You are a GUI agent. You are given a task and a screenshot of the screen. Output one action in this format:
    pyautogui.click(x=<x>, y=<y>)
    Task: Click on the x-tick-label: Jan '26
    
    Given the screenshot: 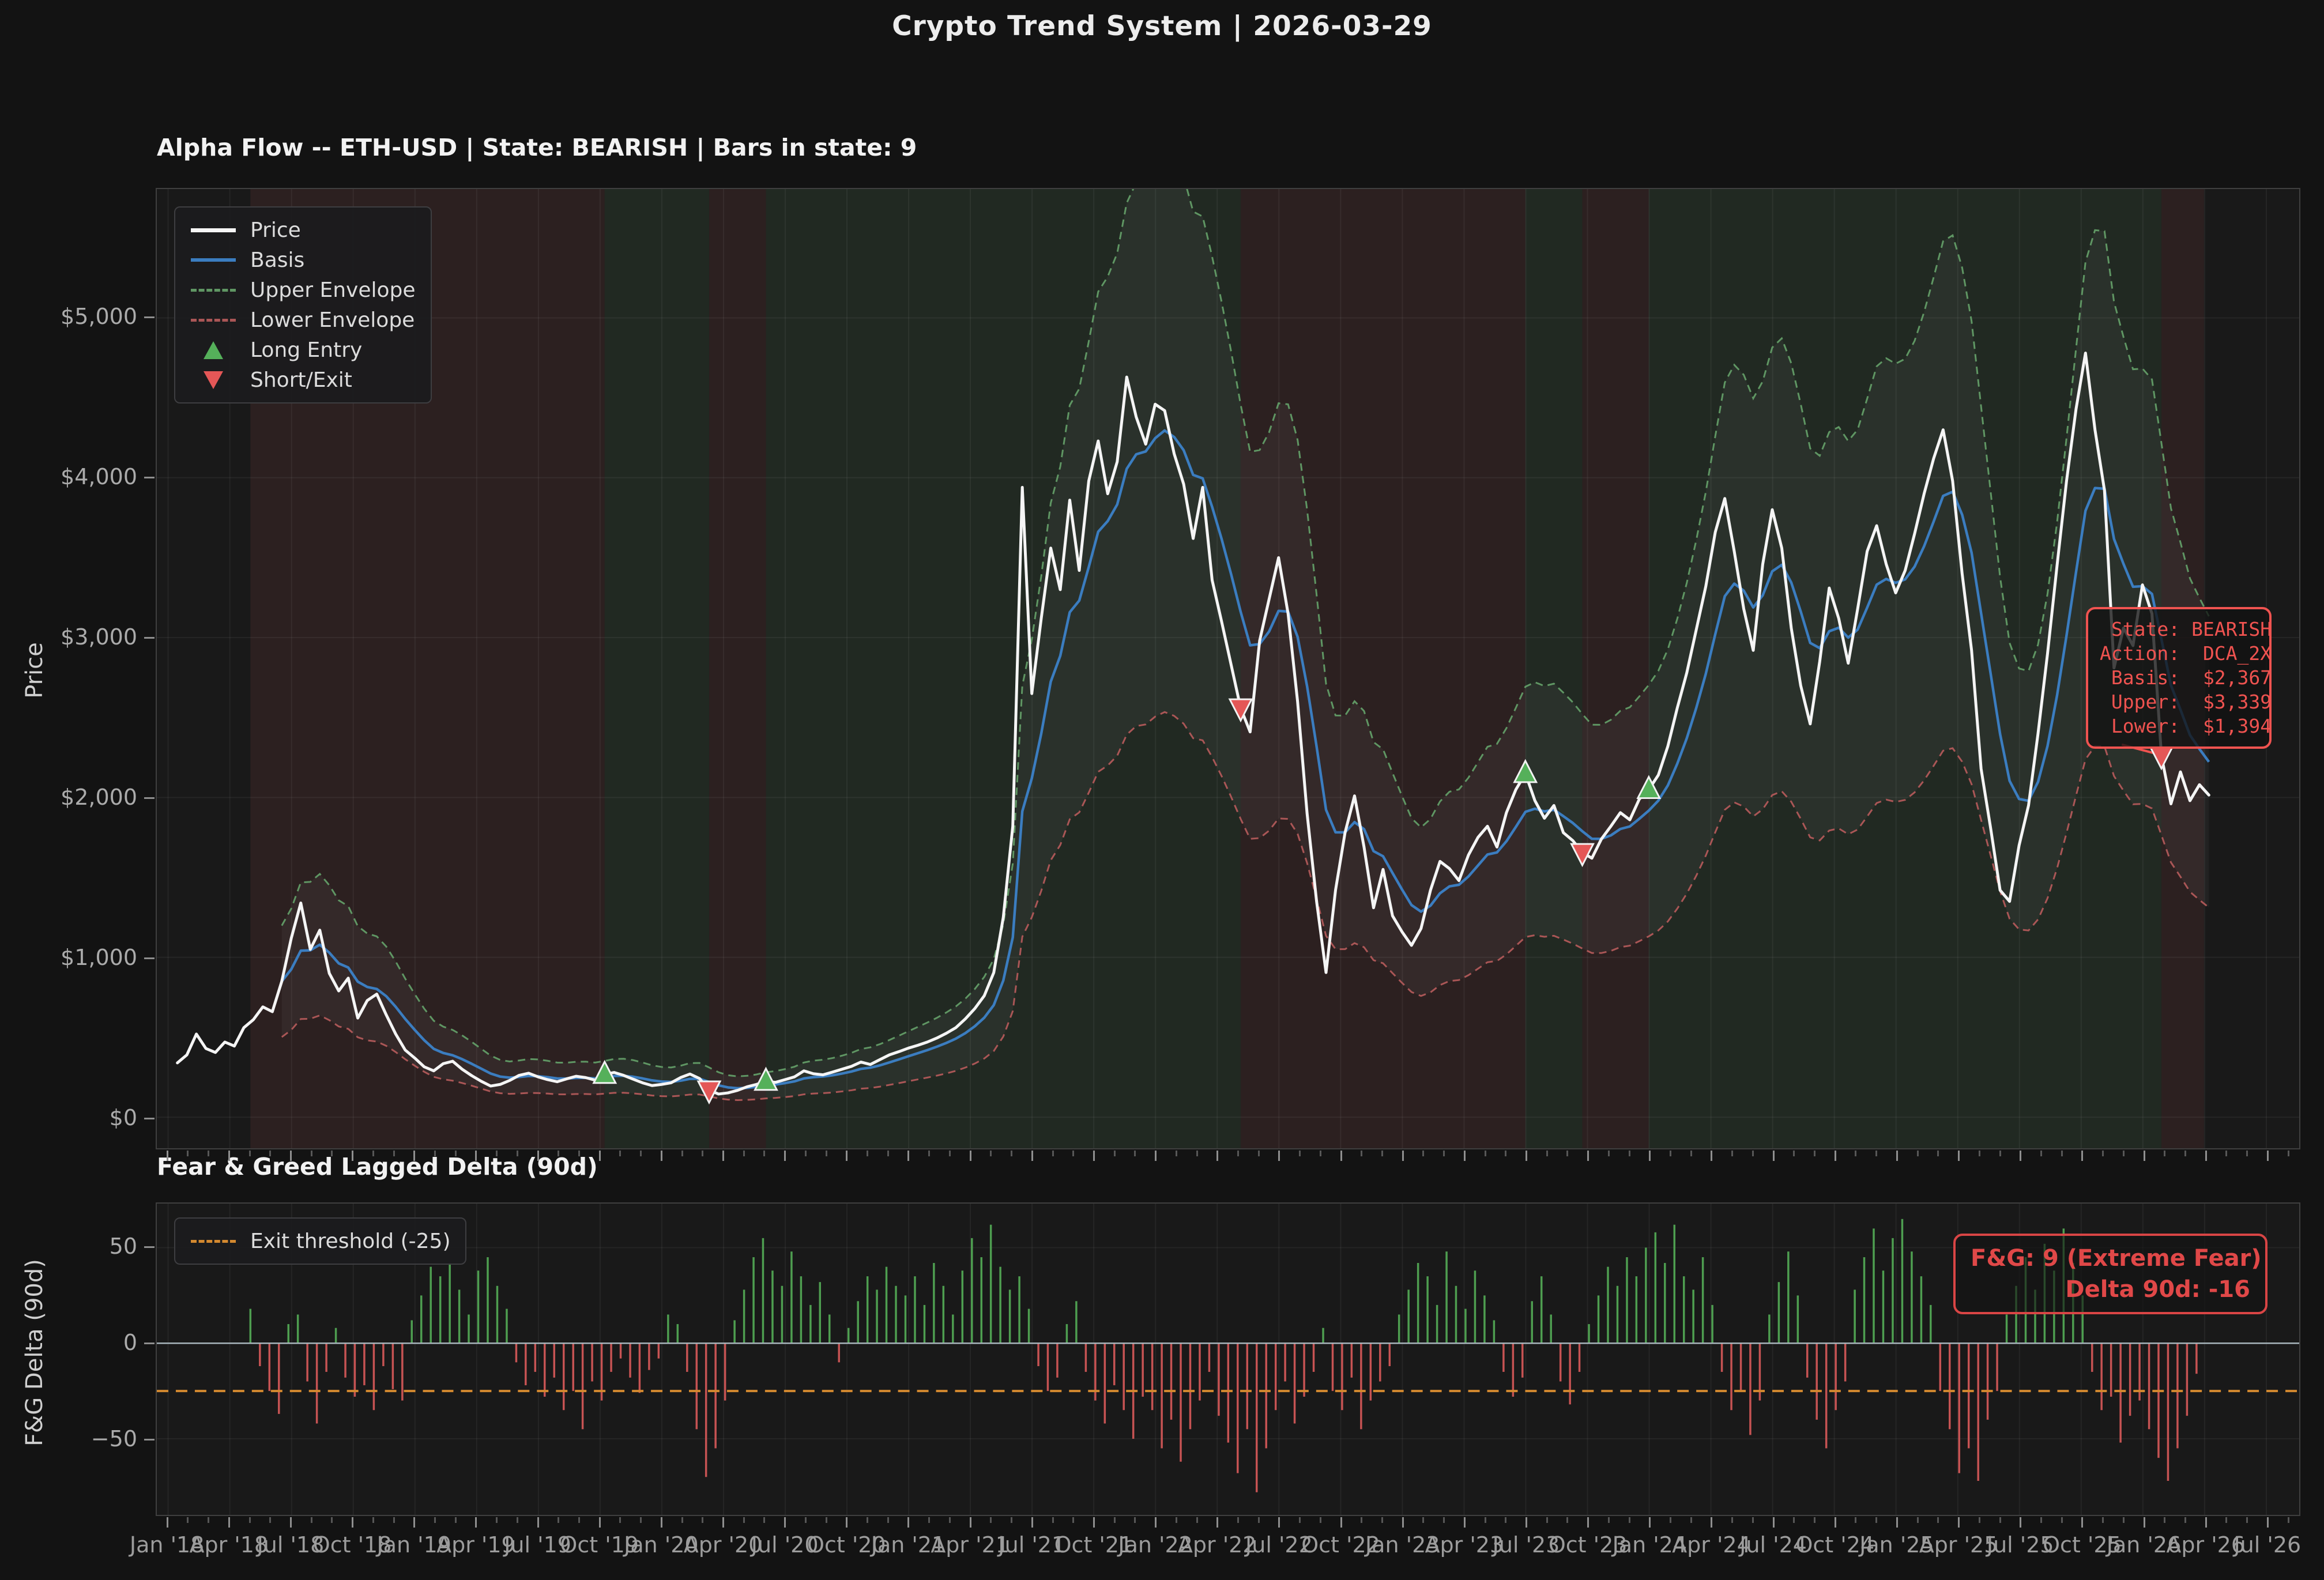 What is the action you would take?
    pyautogui.click(x=2144, y=1545)
    